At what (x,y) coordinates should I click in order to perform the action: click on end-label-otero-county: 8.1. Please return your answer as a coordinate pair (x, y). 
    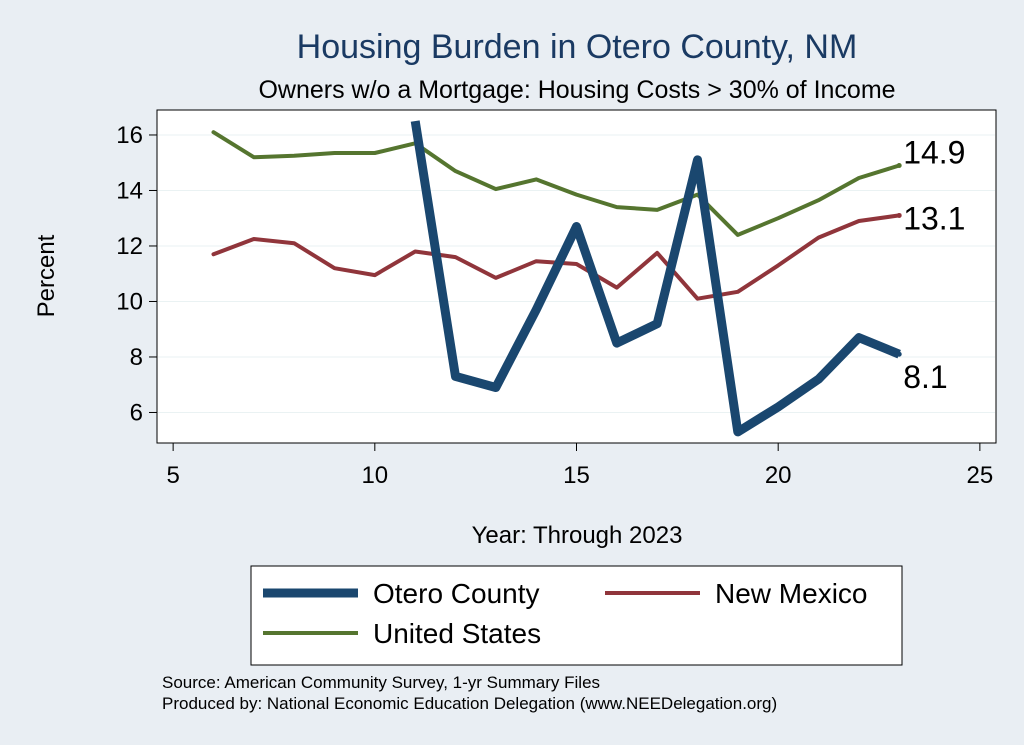
    Looking at the image, I should click on (925, 377).